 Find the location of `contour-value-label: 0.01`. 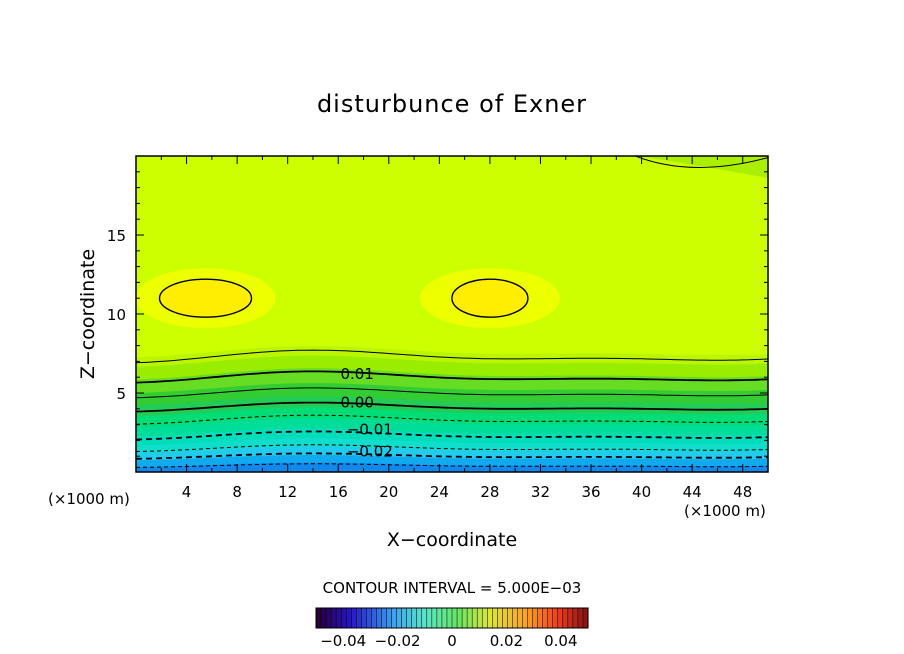

contour-value-label: 0.01 is located at coordinates (356, 374).